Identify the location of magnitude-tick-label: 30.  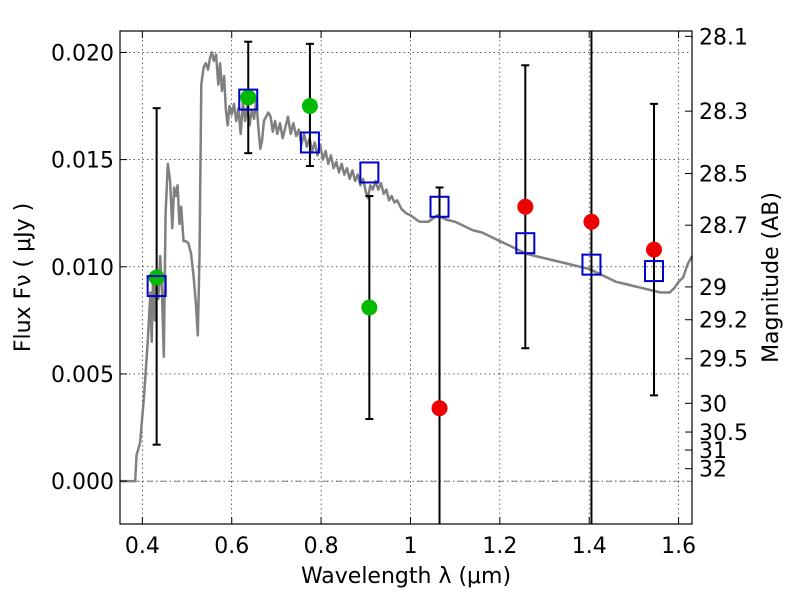
(713, 404).